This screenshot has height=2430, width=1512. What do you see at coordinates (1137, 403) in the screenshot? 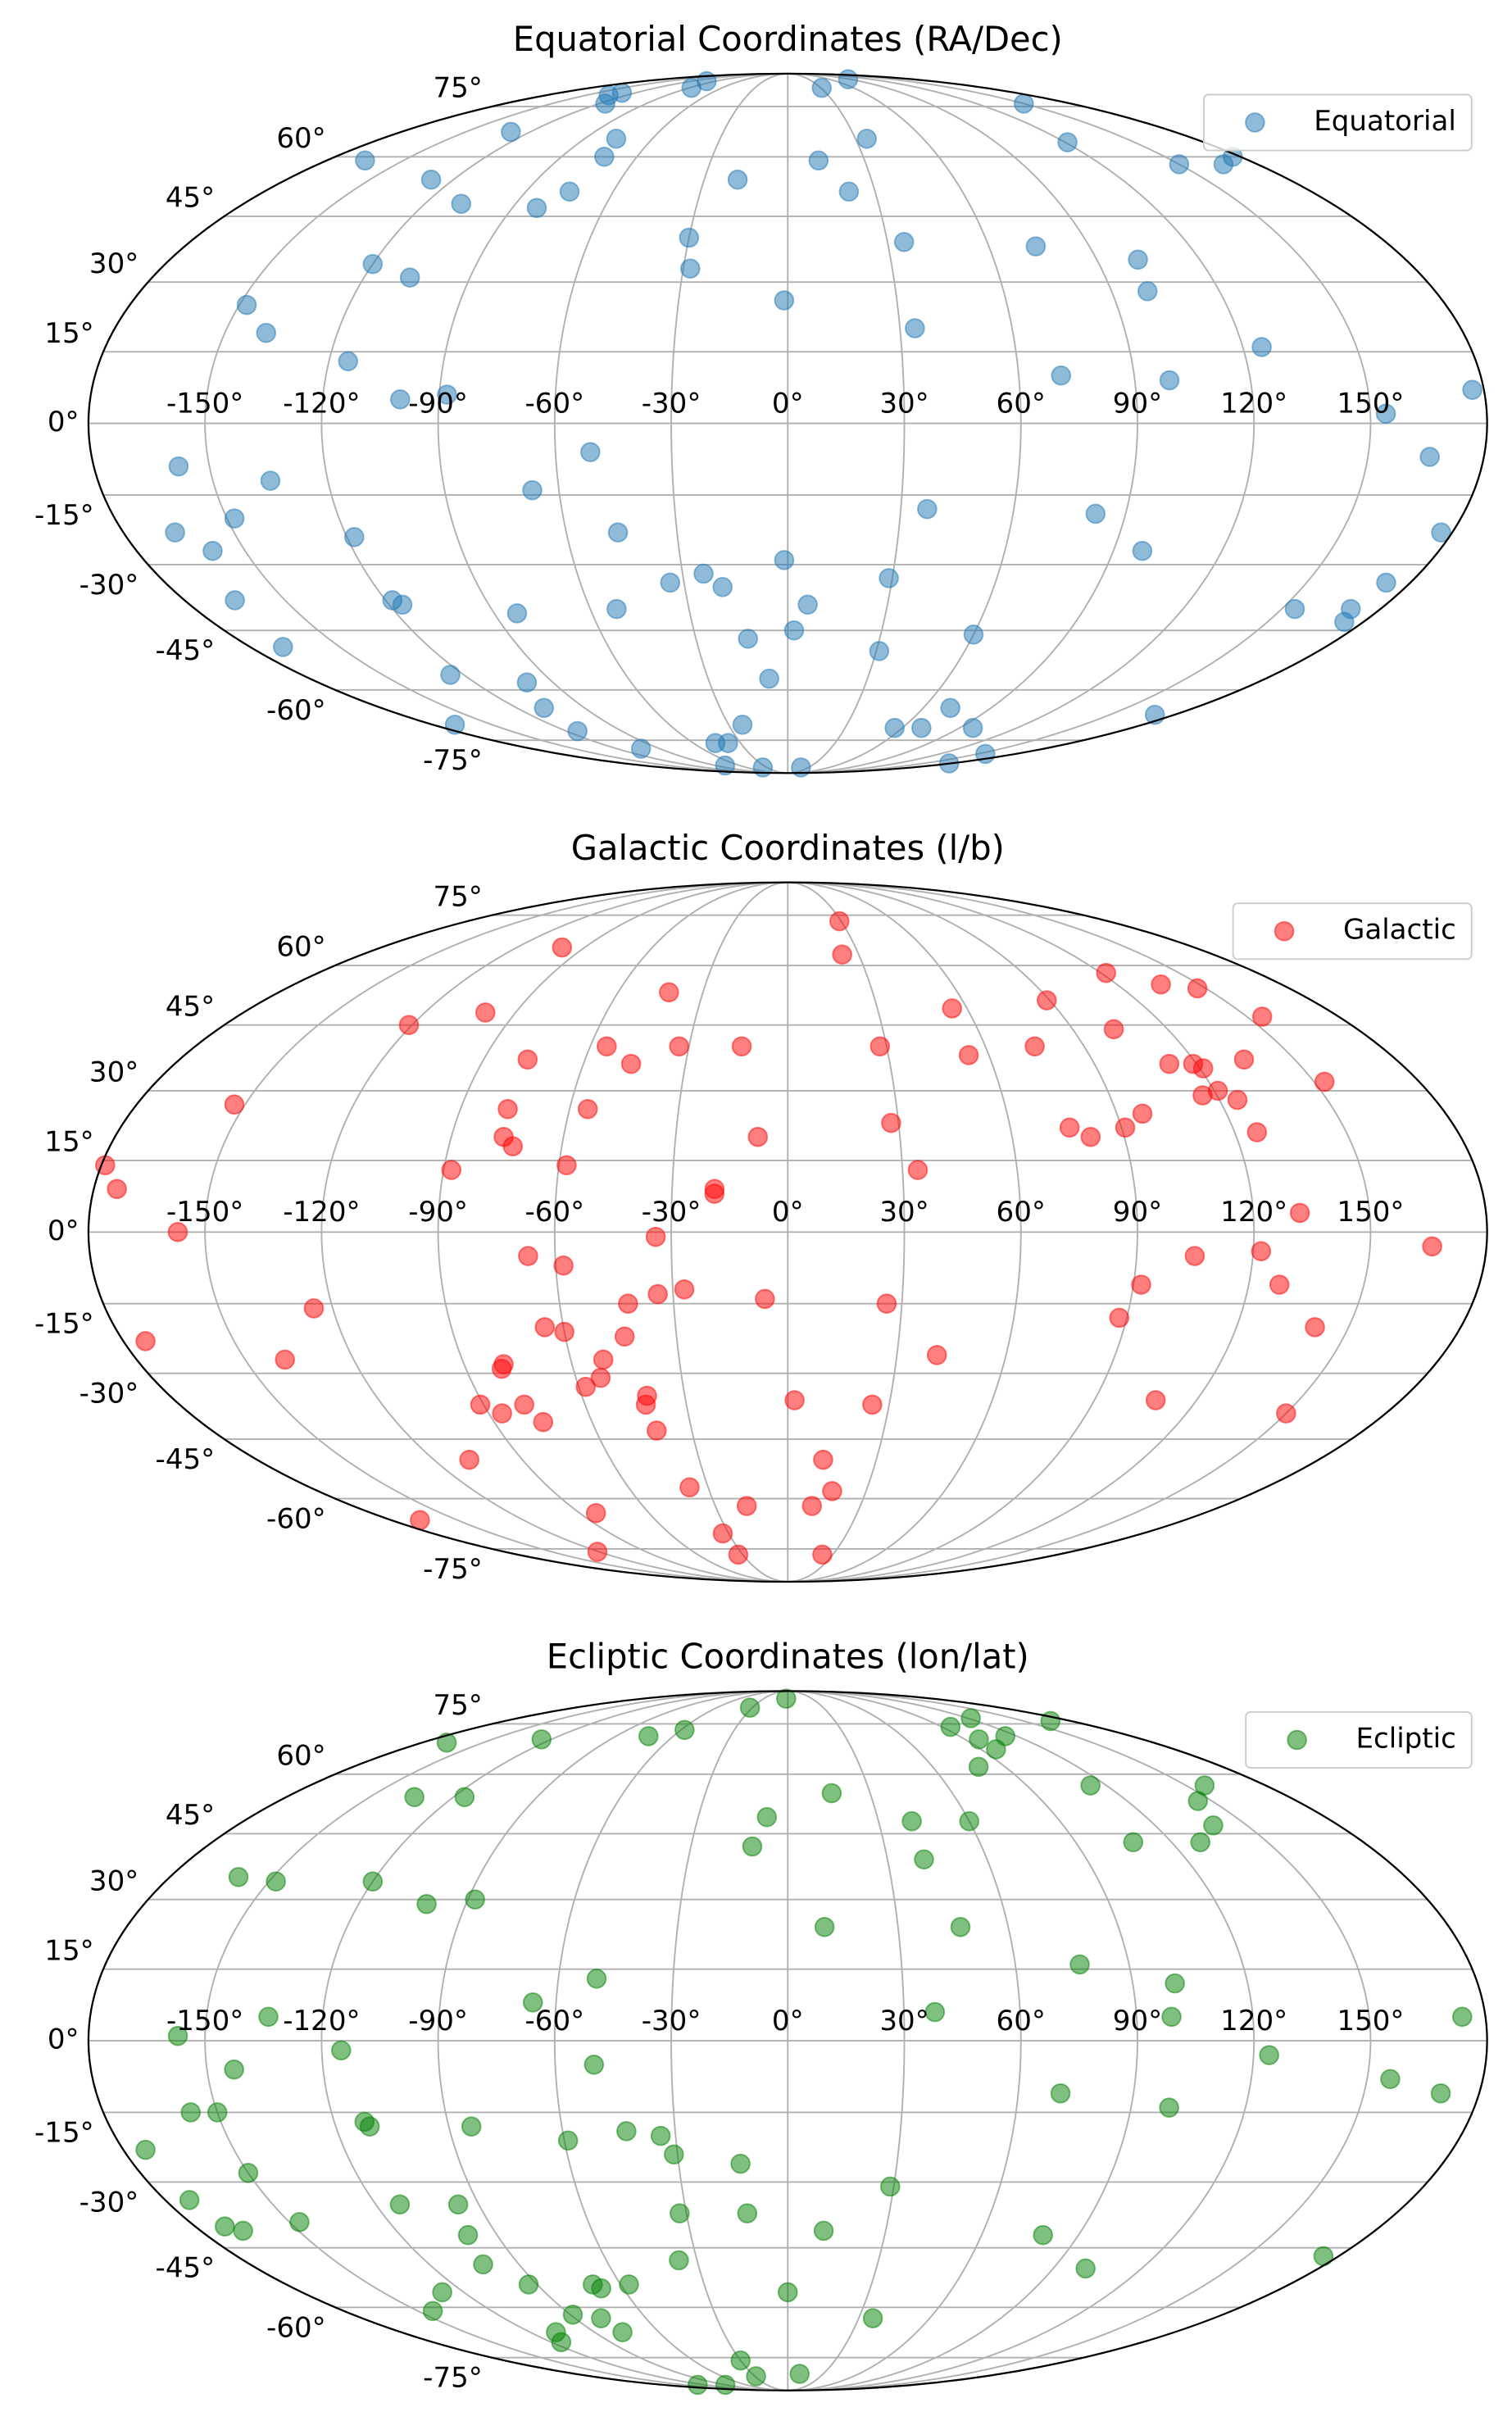
I see `x-tick-label: 90°` at bounding box center [1137, 403].